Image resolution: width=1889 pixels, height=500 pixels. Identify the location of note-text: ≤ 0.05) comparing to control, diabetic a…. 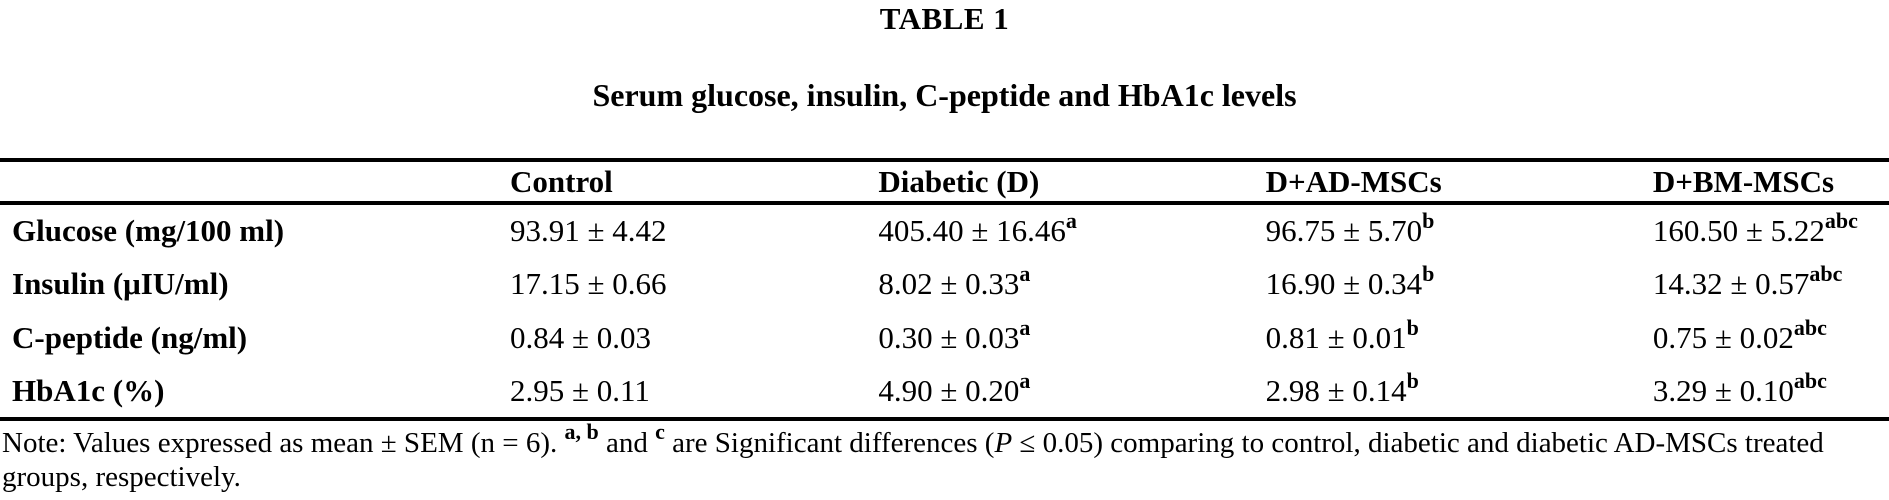
(1418, 443).